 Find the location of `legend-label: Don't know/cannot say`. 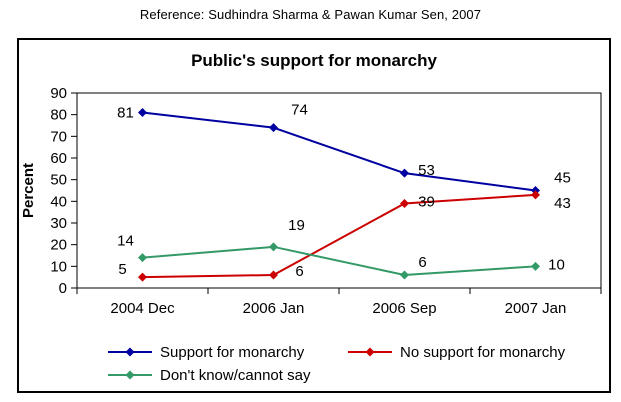

legend-label: Don't know/cannot say is located at coordinates (235, 375).